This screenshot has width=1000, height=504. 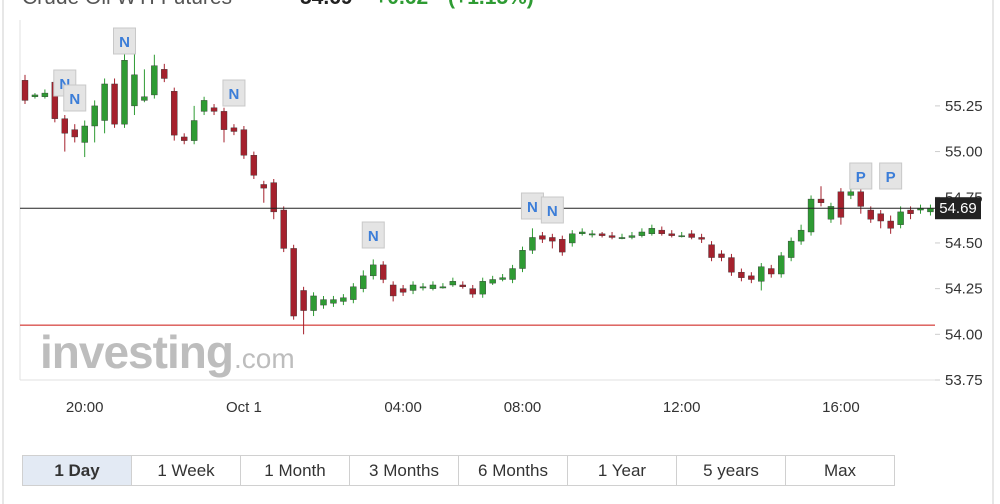 What do you see at coordinates (85, 407) in the screenshot?
I see `x-tick-label: 20:00` at bounding box center [85, 407].